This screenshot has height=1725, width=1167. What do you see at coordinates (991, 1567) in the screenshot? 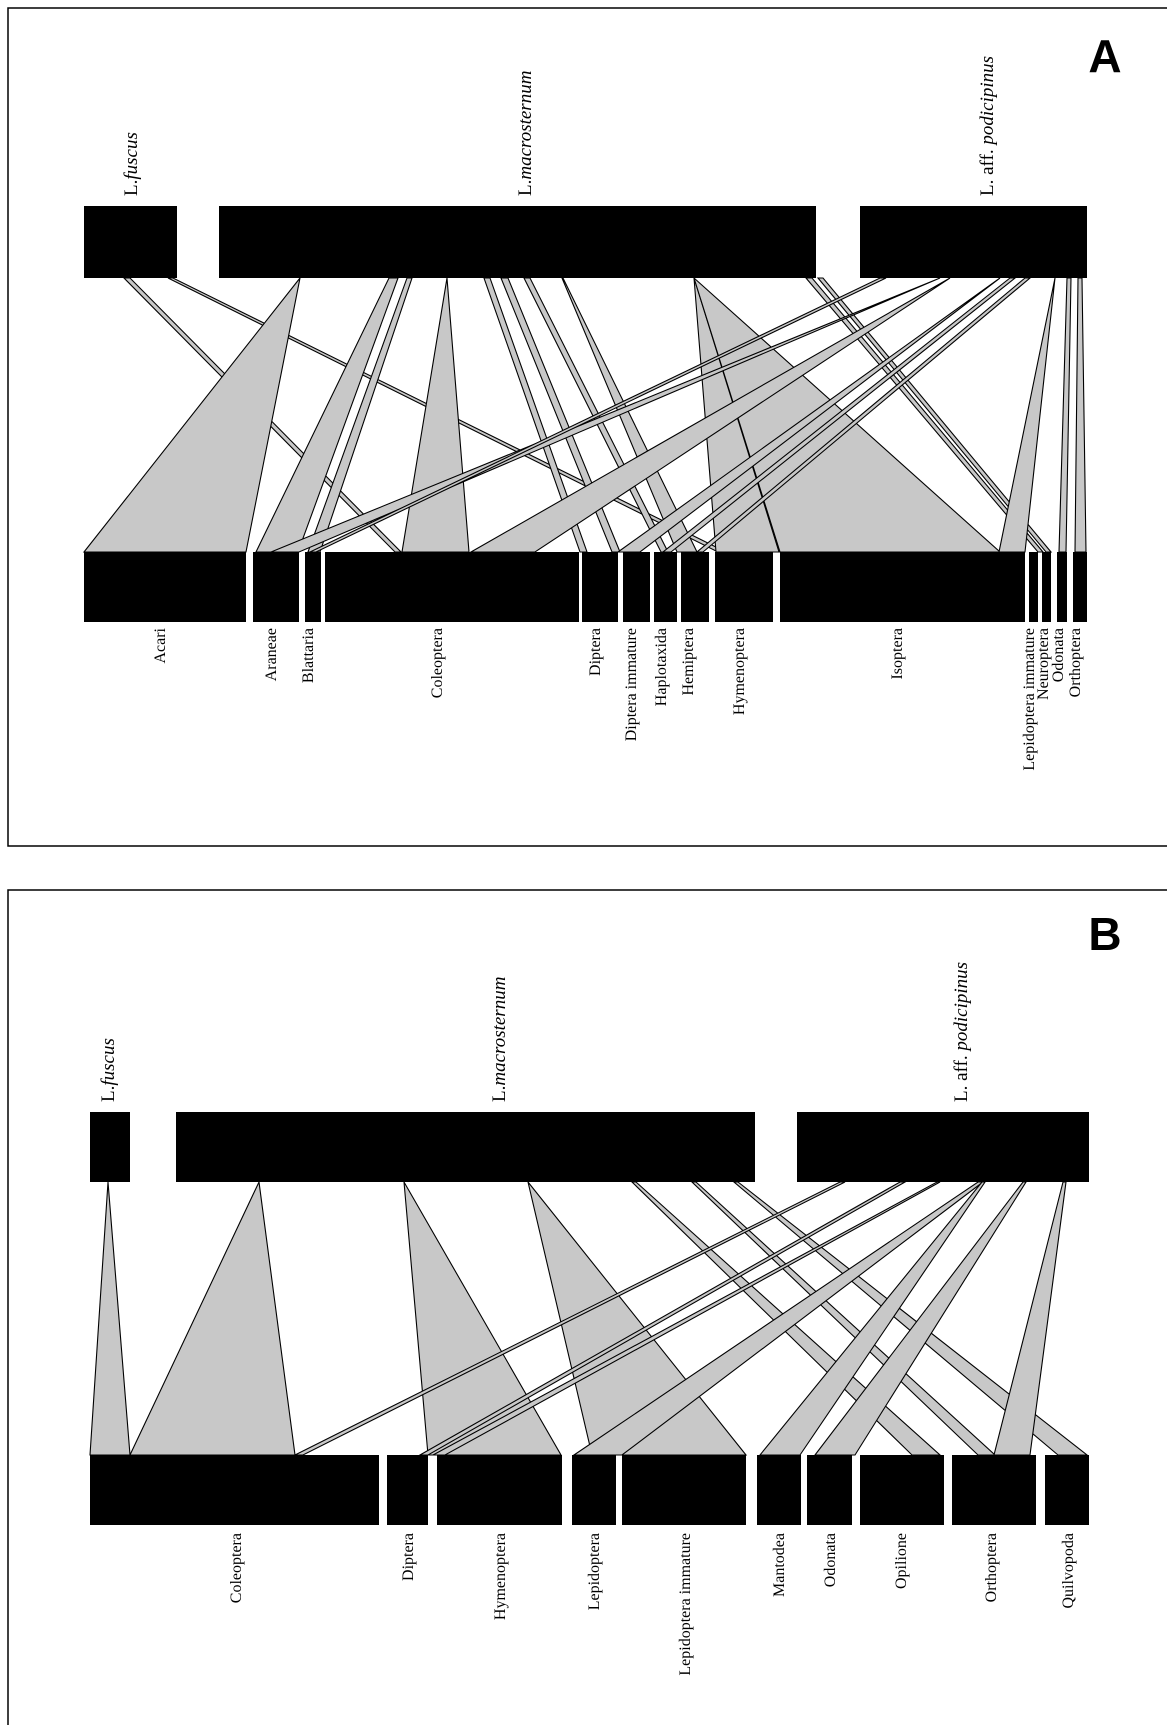
I see `prey-label-orthoptera-b: Orthoptera` at bounding box center [991, 1567].